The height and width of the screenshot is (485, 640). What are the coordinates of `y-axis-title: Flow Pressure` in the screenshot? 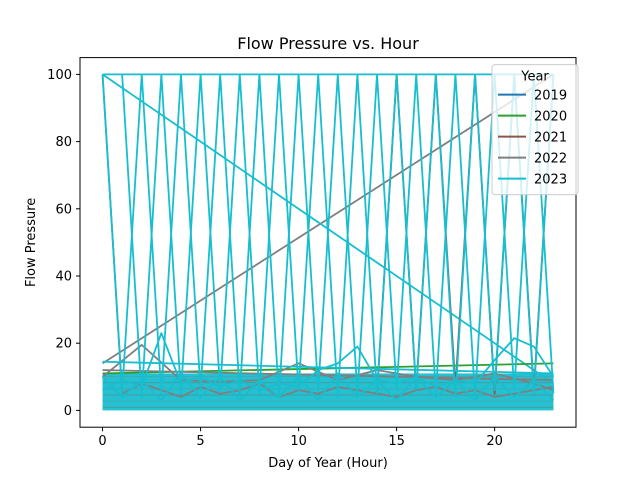 It's located at (31, 242).